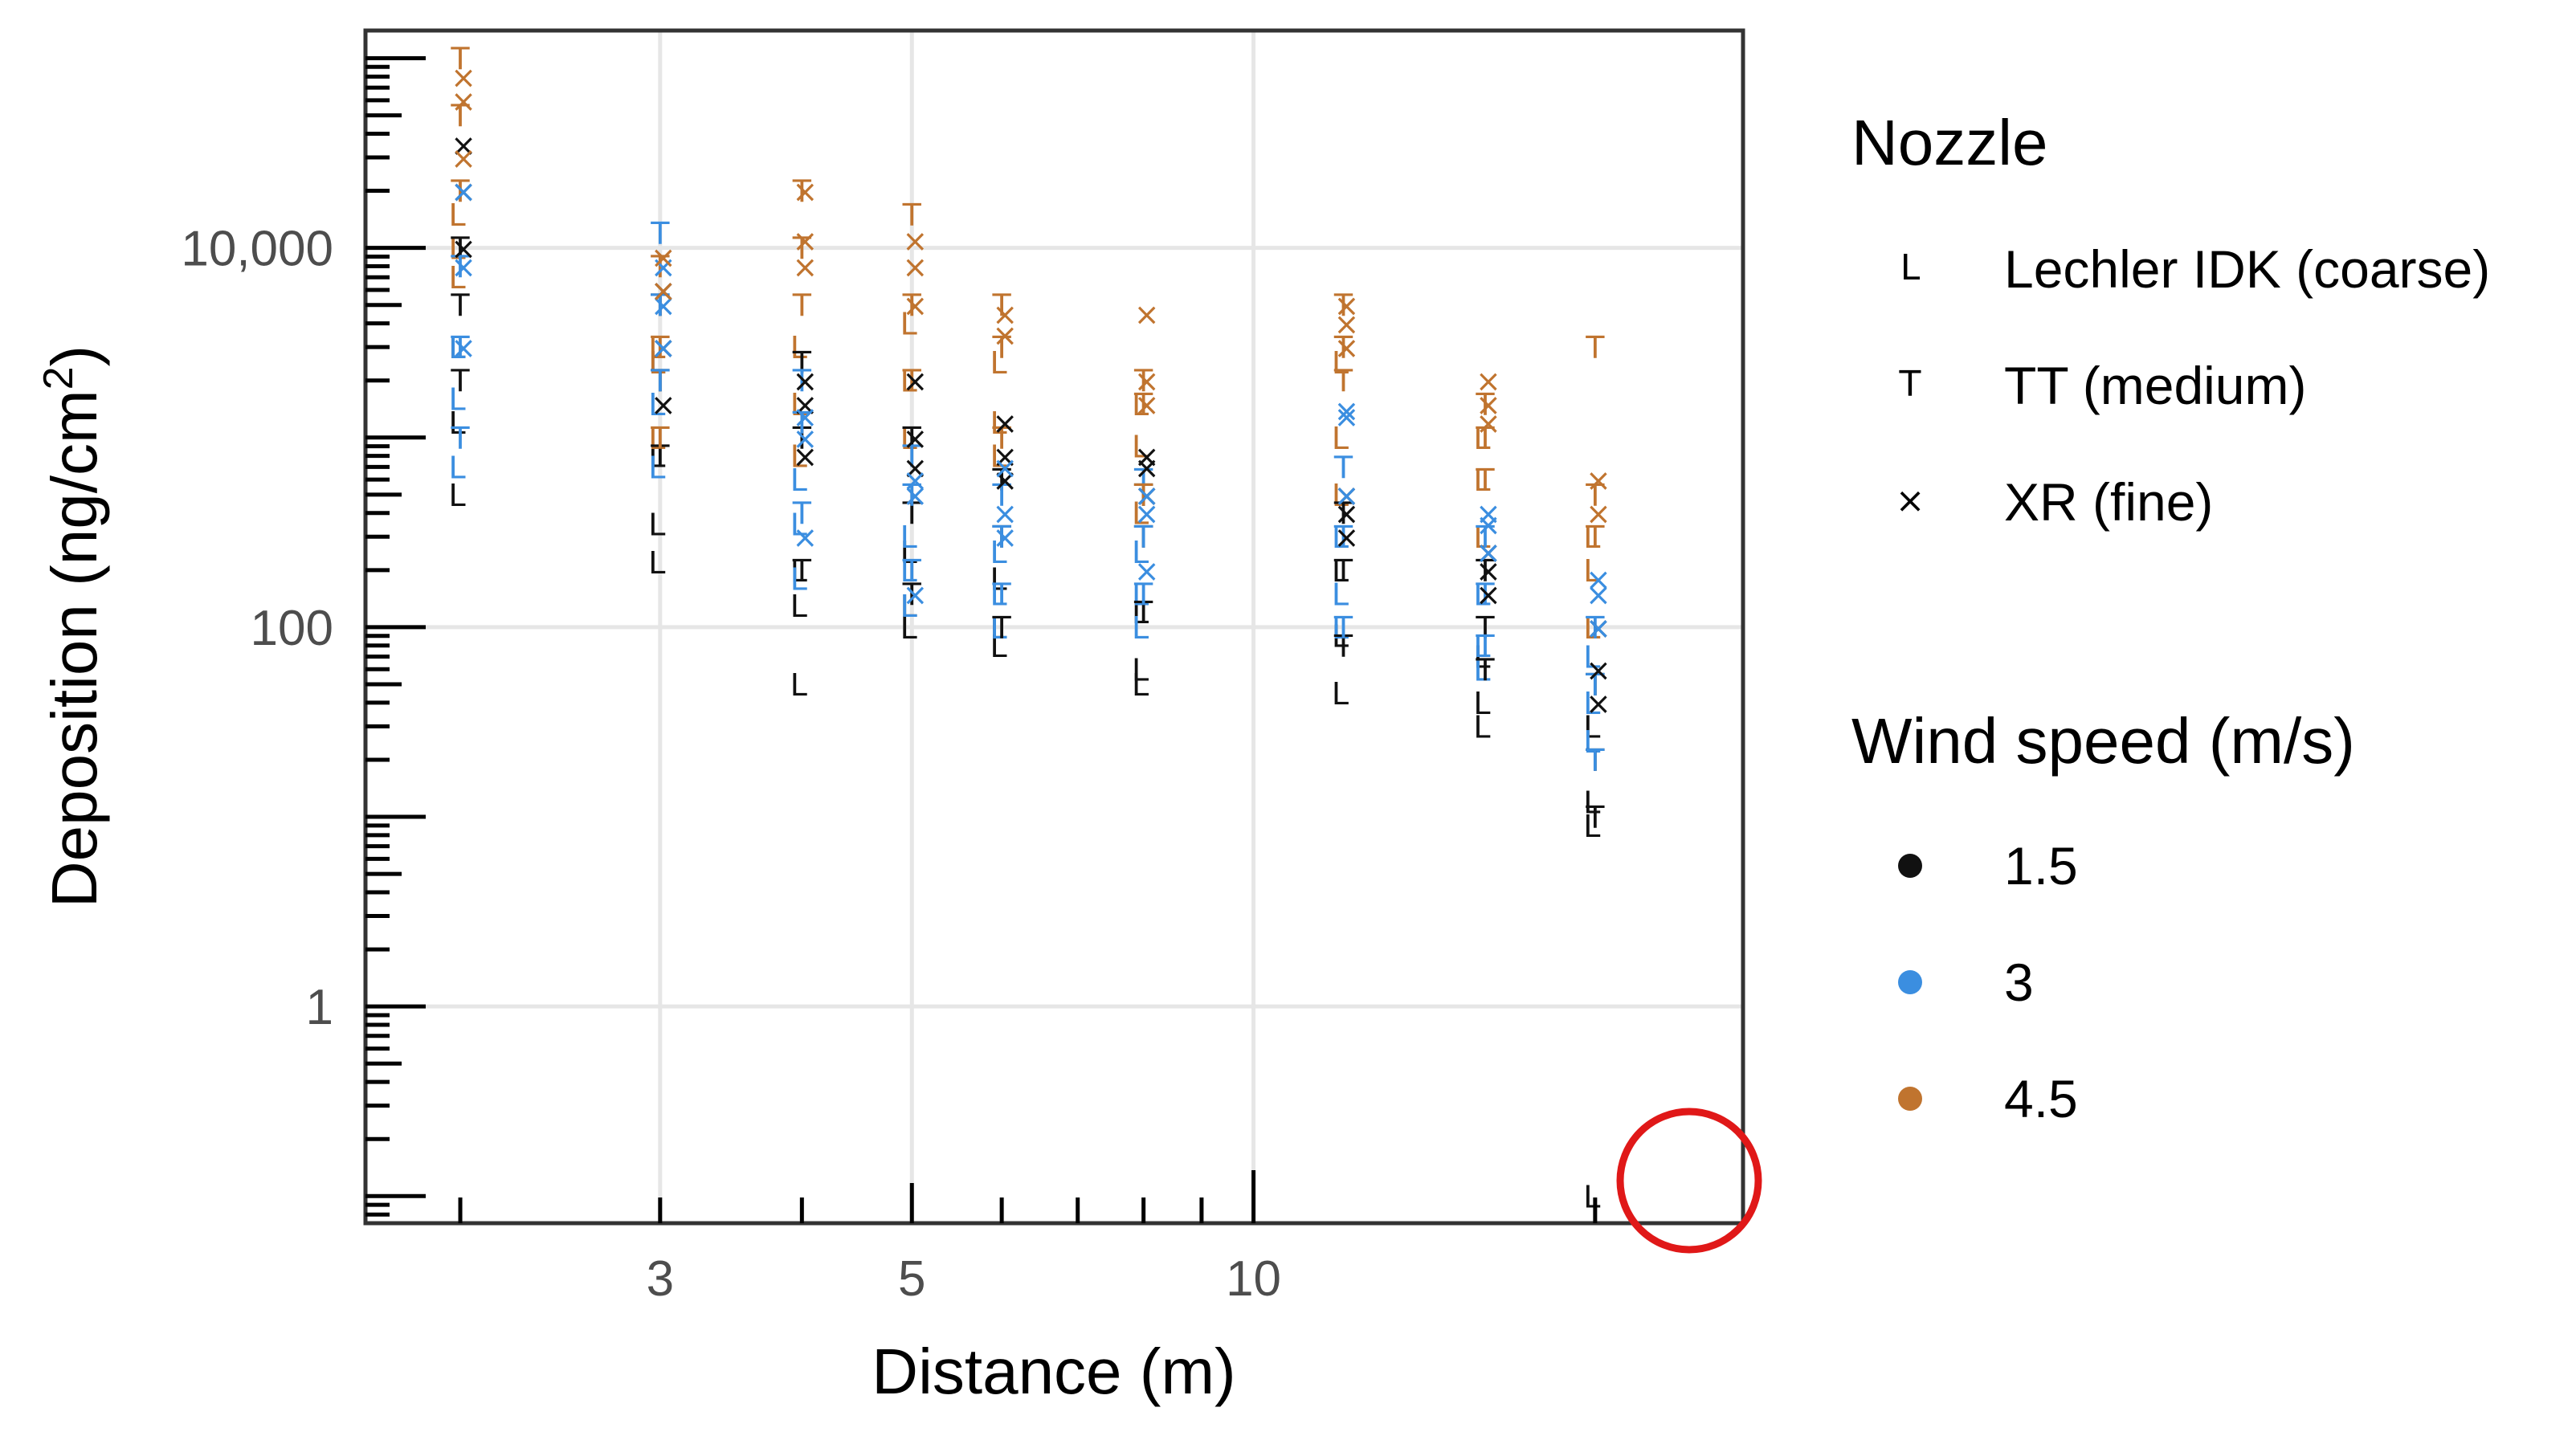 This screenshot has width=2576, height=1432. Describe the element at coordinates (1910, 500) in the screenshot. I see `legend-symbol-fine: ×` at that location.